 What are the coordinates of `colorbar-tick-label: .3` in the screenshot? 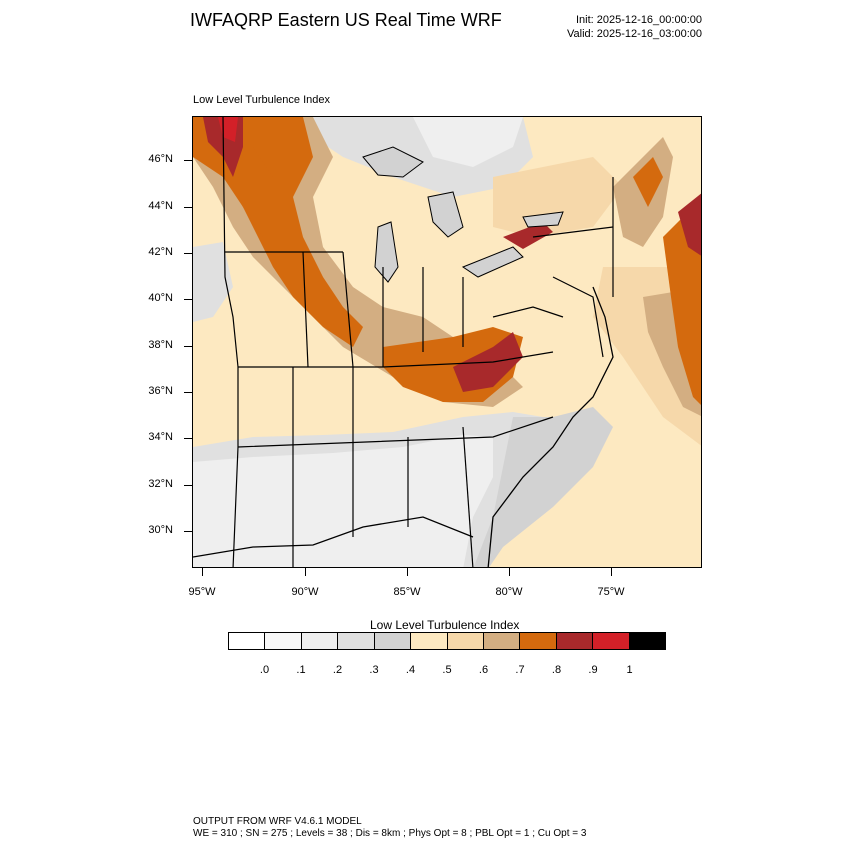 It's located at (374, 670).